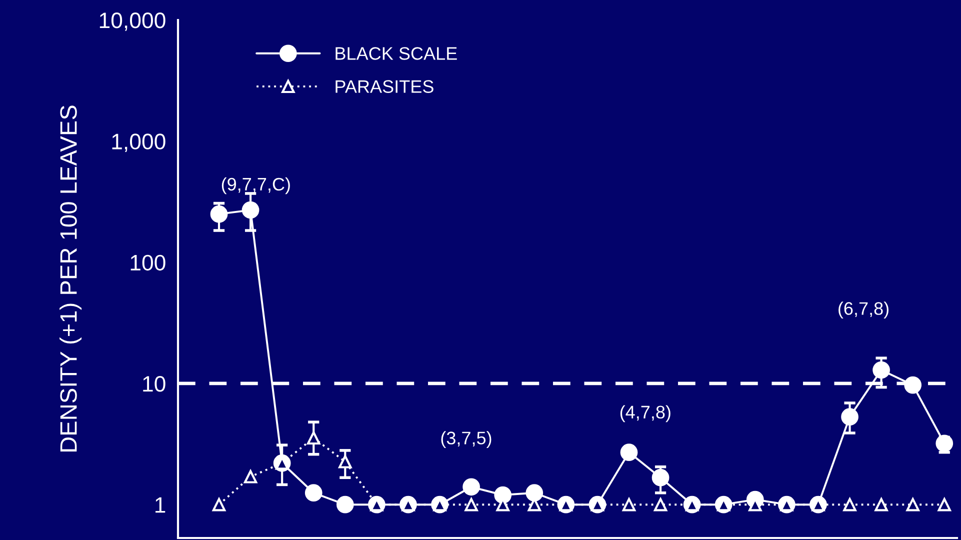 The image size is (961, 540). Describe the element at coordinates (139, 143) in the screenshot. I see `y-tick-label: 1,000` at that location.